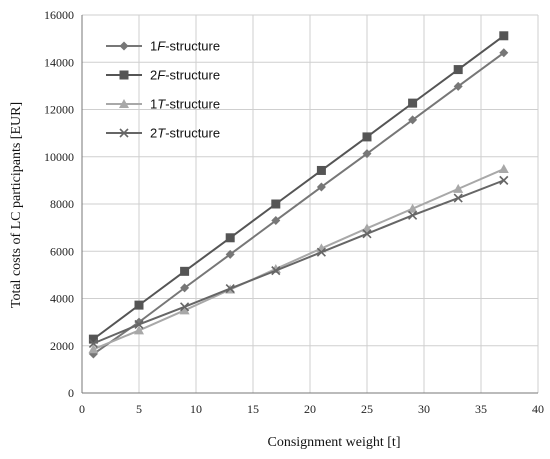 The image size is (550, 459). Describe the element at coordinates (62, 204) in the screenshot. I see `y-tick-label: 8000` at that location.